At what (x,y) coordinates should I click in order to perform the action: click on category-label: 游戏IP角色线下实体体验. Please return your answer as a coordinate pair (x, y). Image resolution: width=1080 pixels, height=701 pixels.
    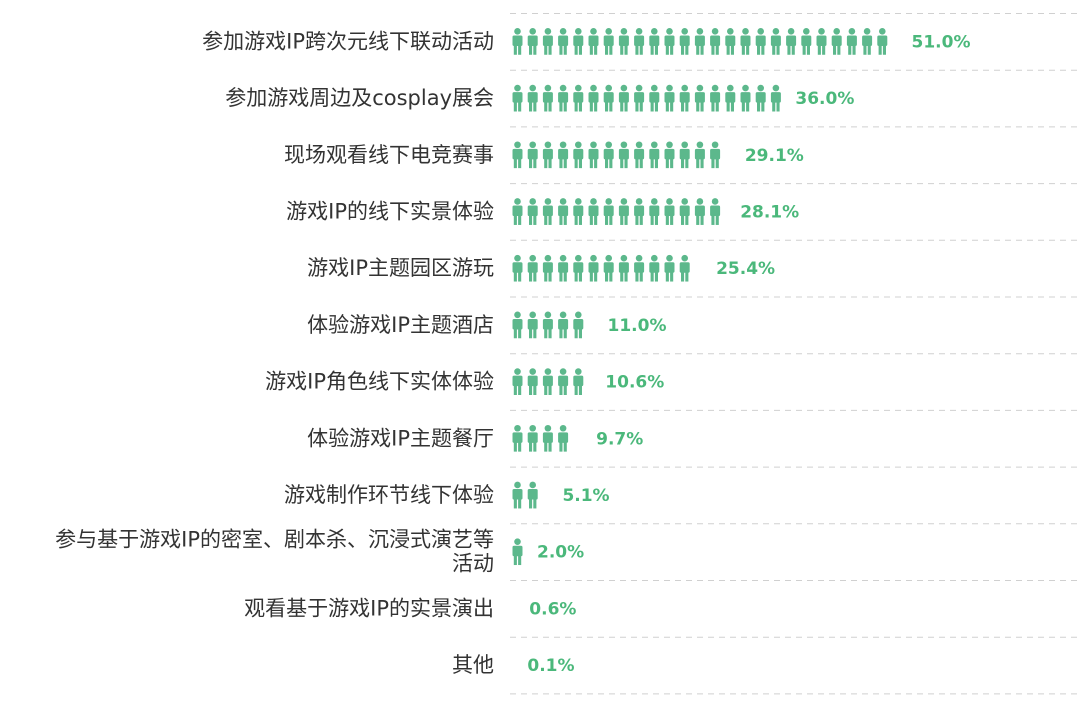
    Looking at the image, I should click on (379, 382).